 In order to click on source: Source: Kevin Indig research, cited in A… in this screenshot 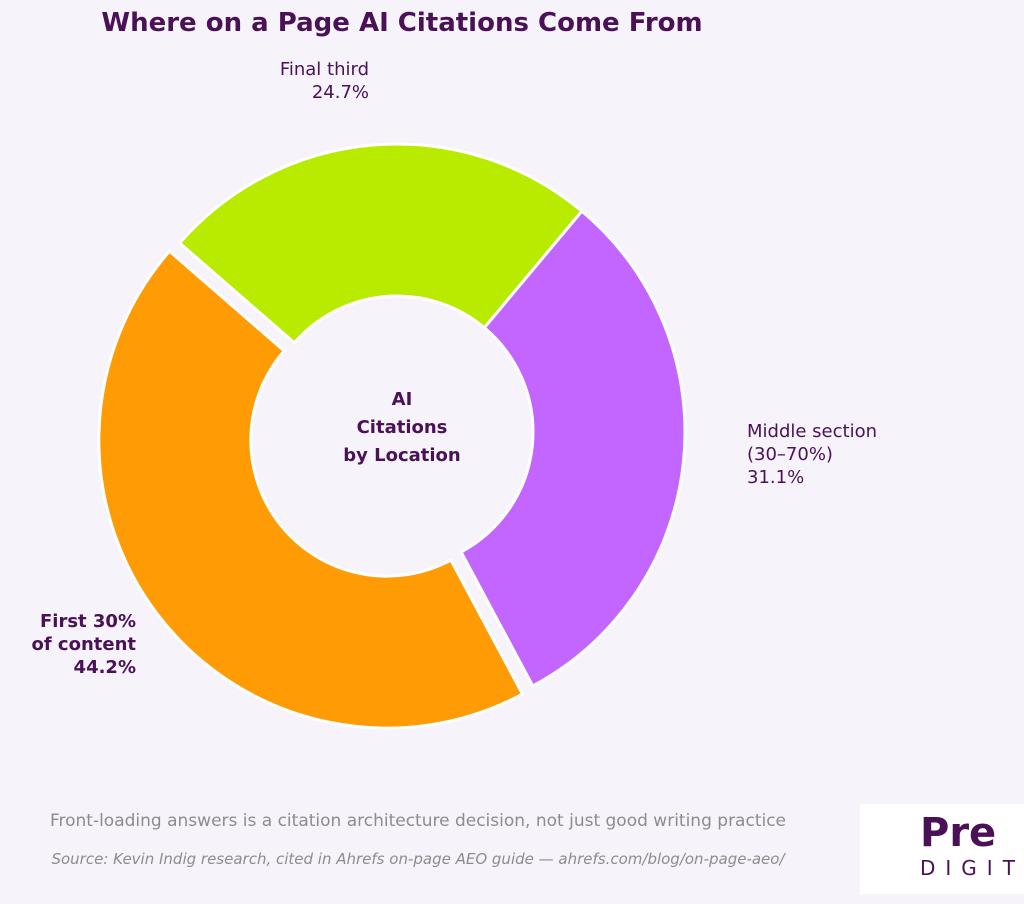, I will do `click(418, 859)`.